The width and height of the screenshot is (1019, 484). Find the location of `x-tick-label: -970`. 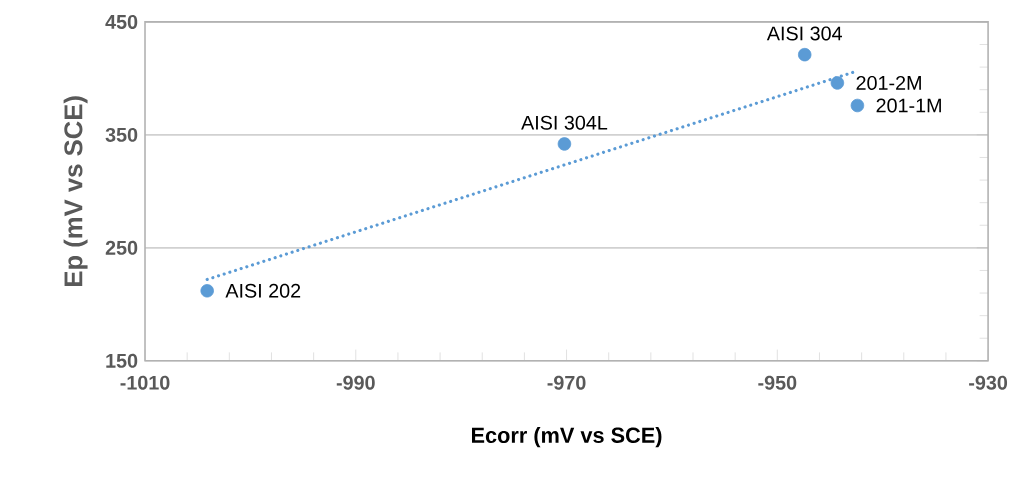

x-tick-label: -970 is located at coordinates (566, 382).